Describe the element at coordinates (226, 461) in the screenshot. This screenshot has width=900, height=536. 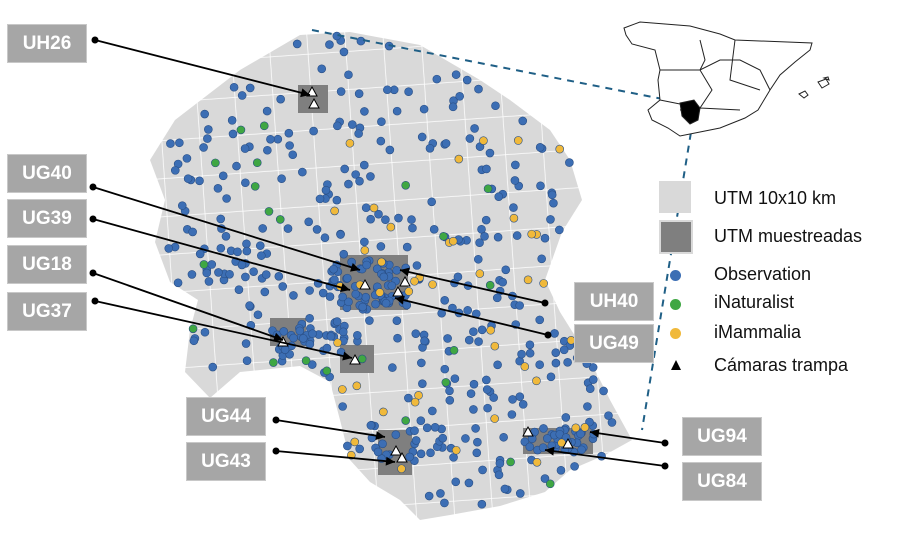
I see `utm-label-ug43: UG43` at that location.